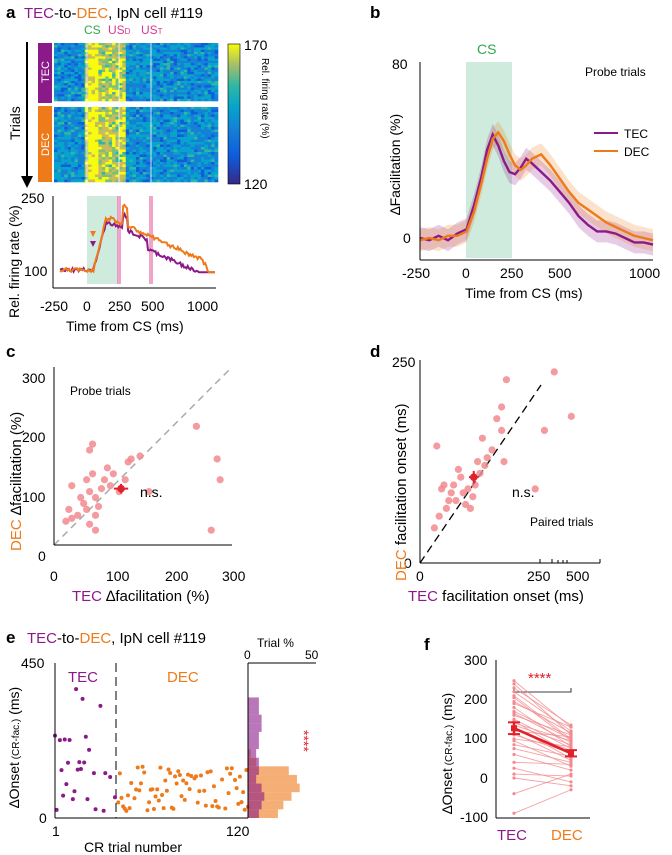 The height and width of the screenshot is (855, 672). What do you see at coordinates (90, 492) in the screenshot?
I see `c-point` at bounding box center [90, 492].